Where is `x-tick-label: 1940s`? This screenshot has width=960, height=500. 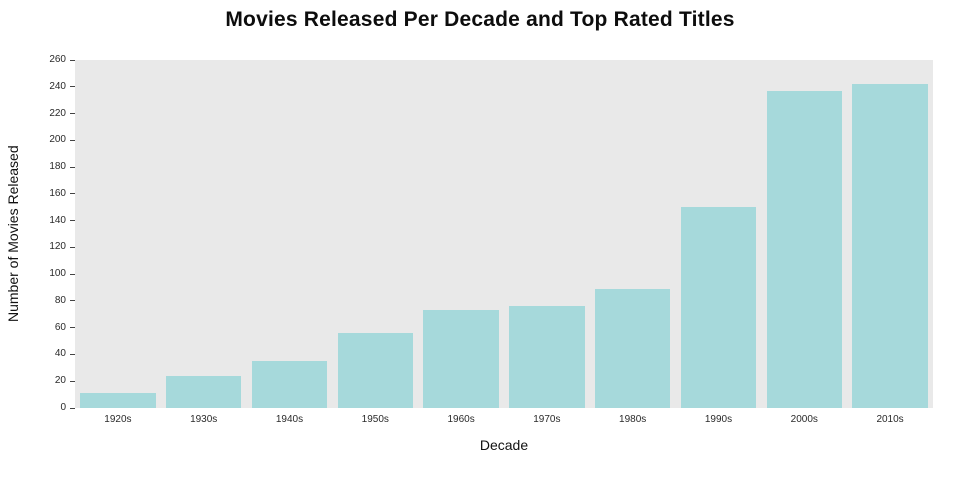
x-tick-label: 1940s is located at coordinates (289, 419).